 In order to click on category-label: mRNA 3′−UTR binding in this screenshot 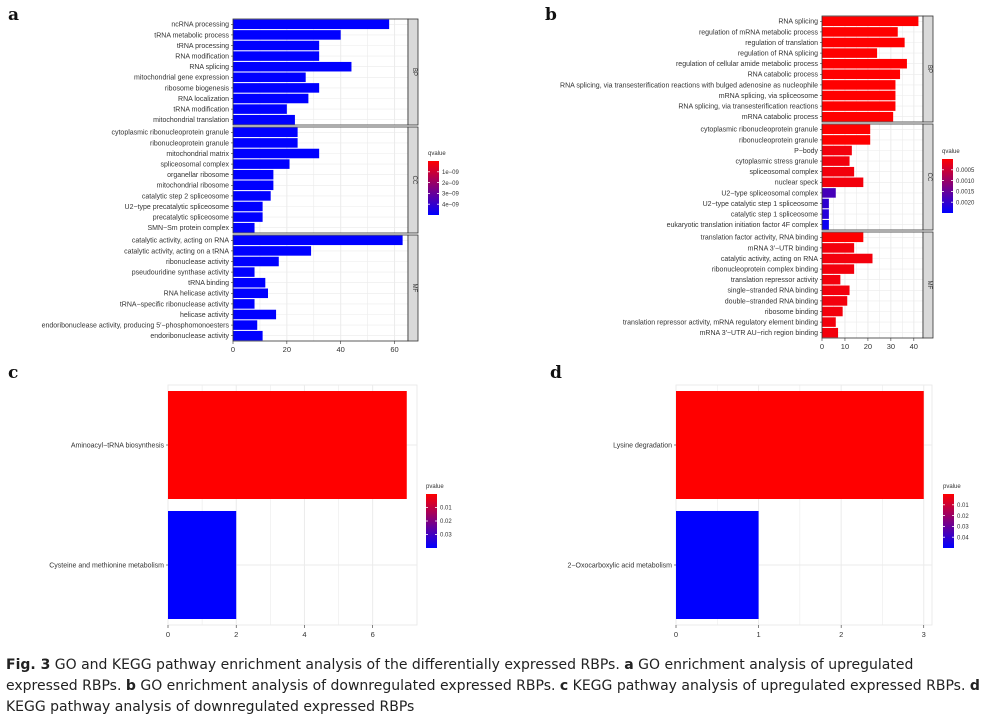, I will do `click(783, 248)`.